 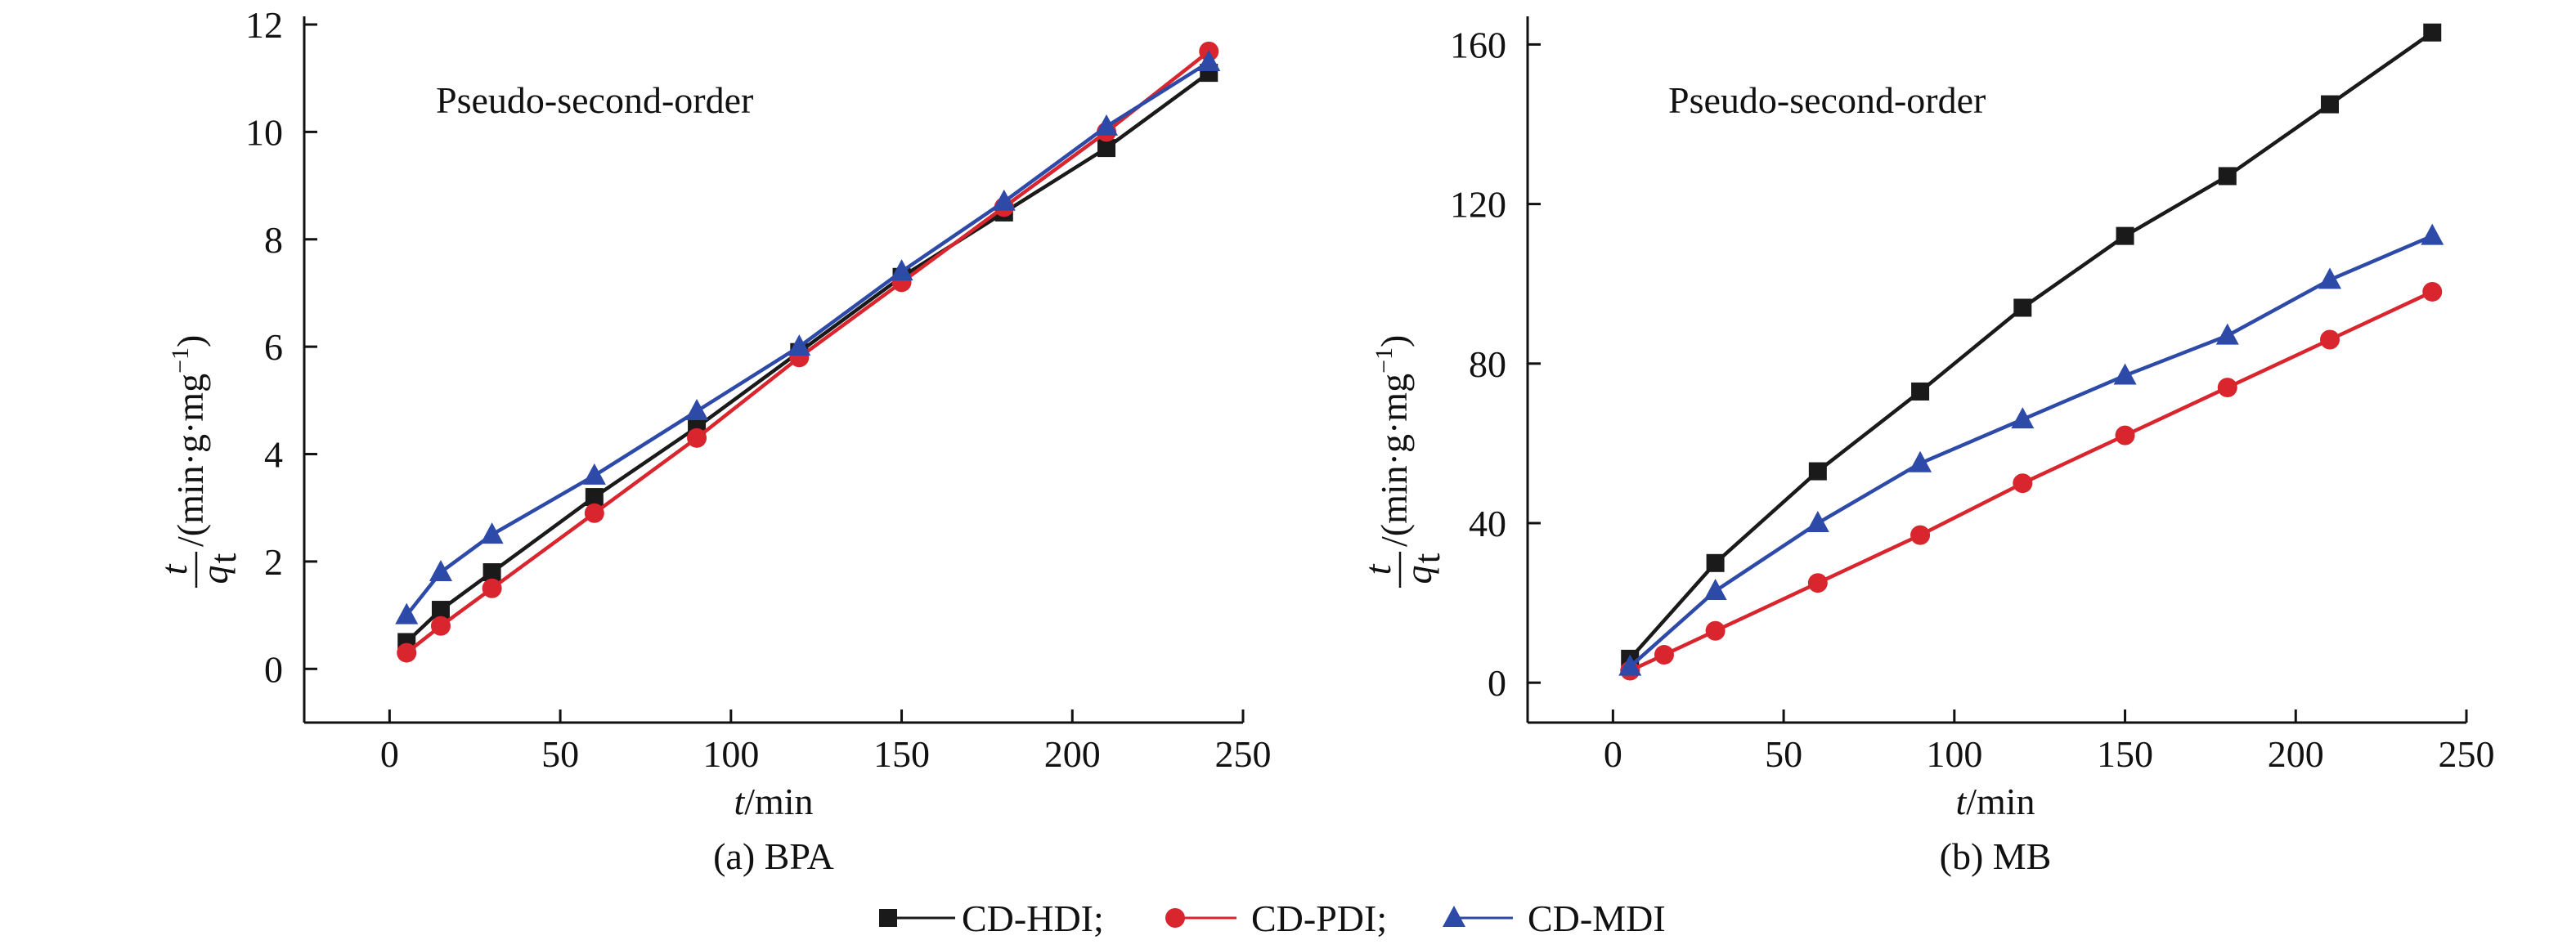 I want to click on y-tick-label: 10, so click(x=264, y=132).